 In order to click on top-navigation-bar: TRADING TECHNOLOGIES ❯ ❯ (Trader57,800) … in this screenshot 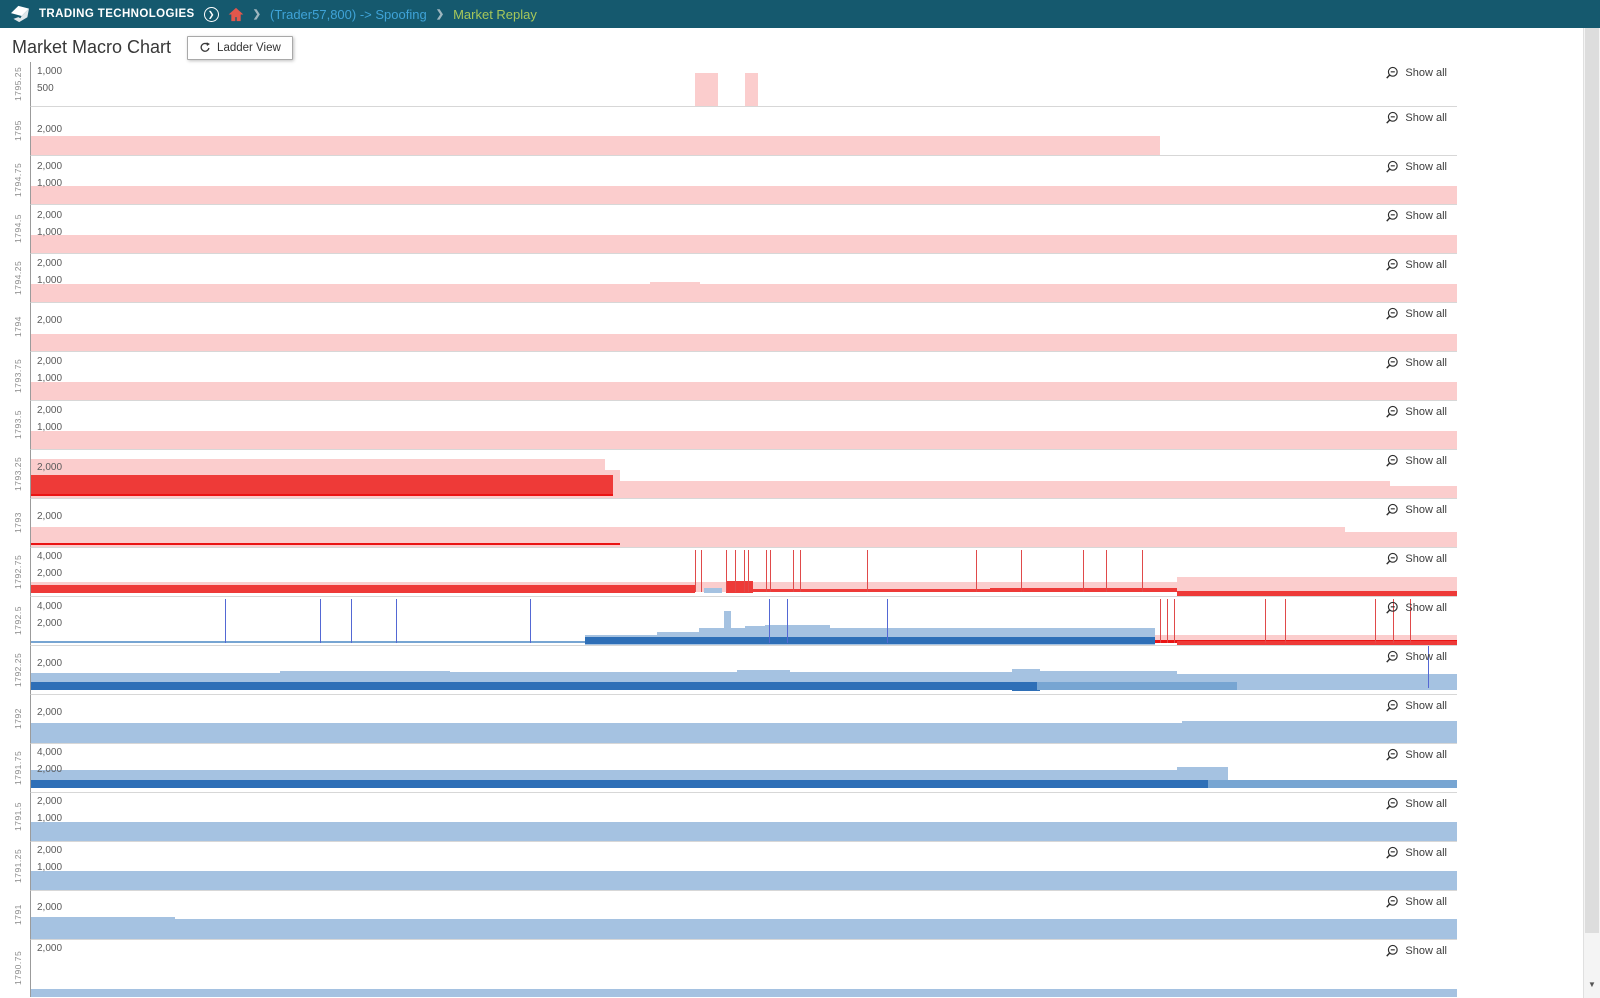, I will do `click(800, 14)`.